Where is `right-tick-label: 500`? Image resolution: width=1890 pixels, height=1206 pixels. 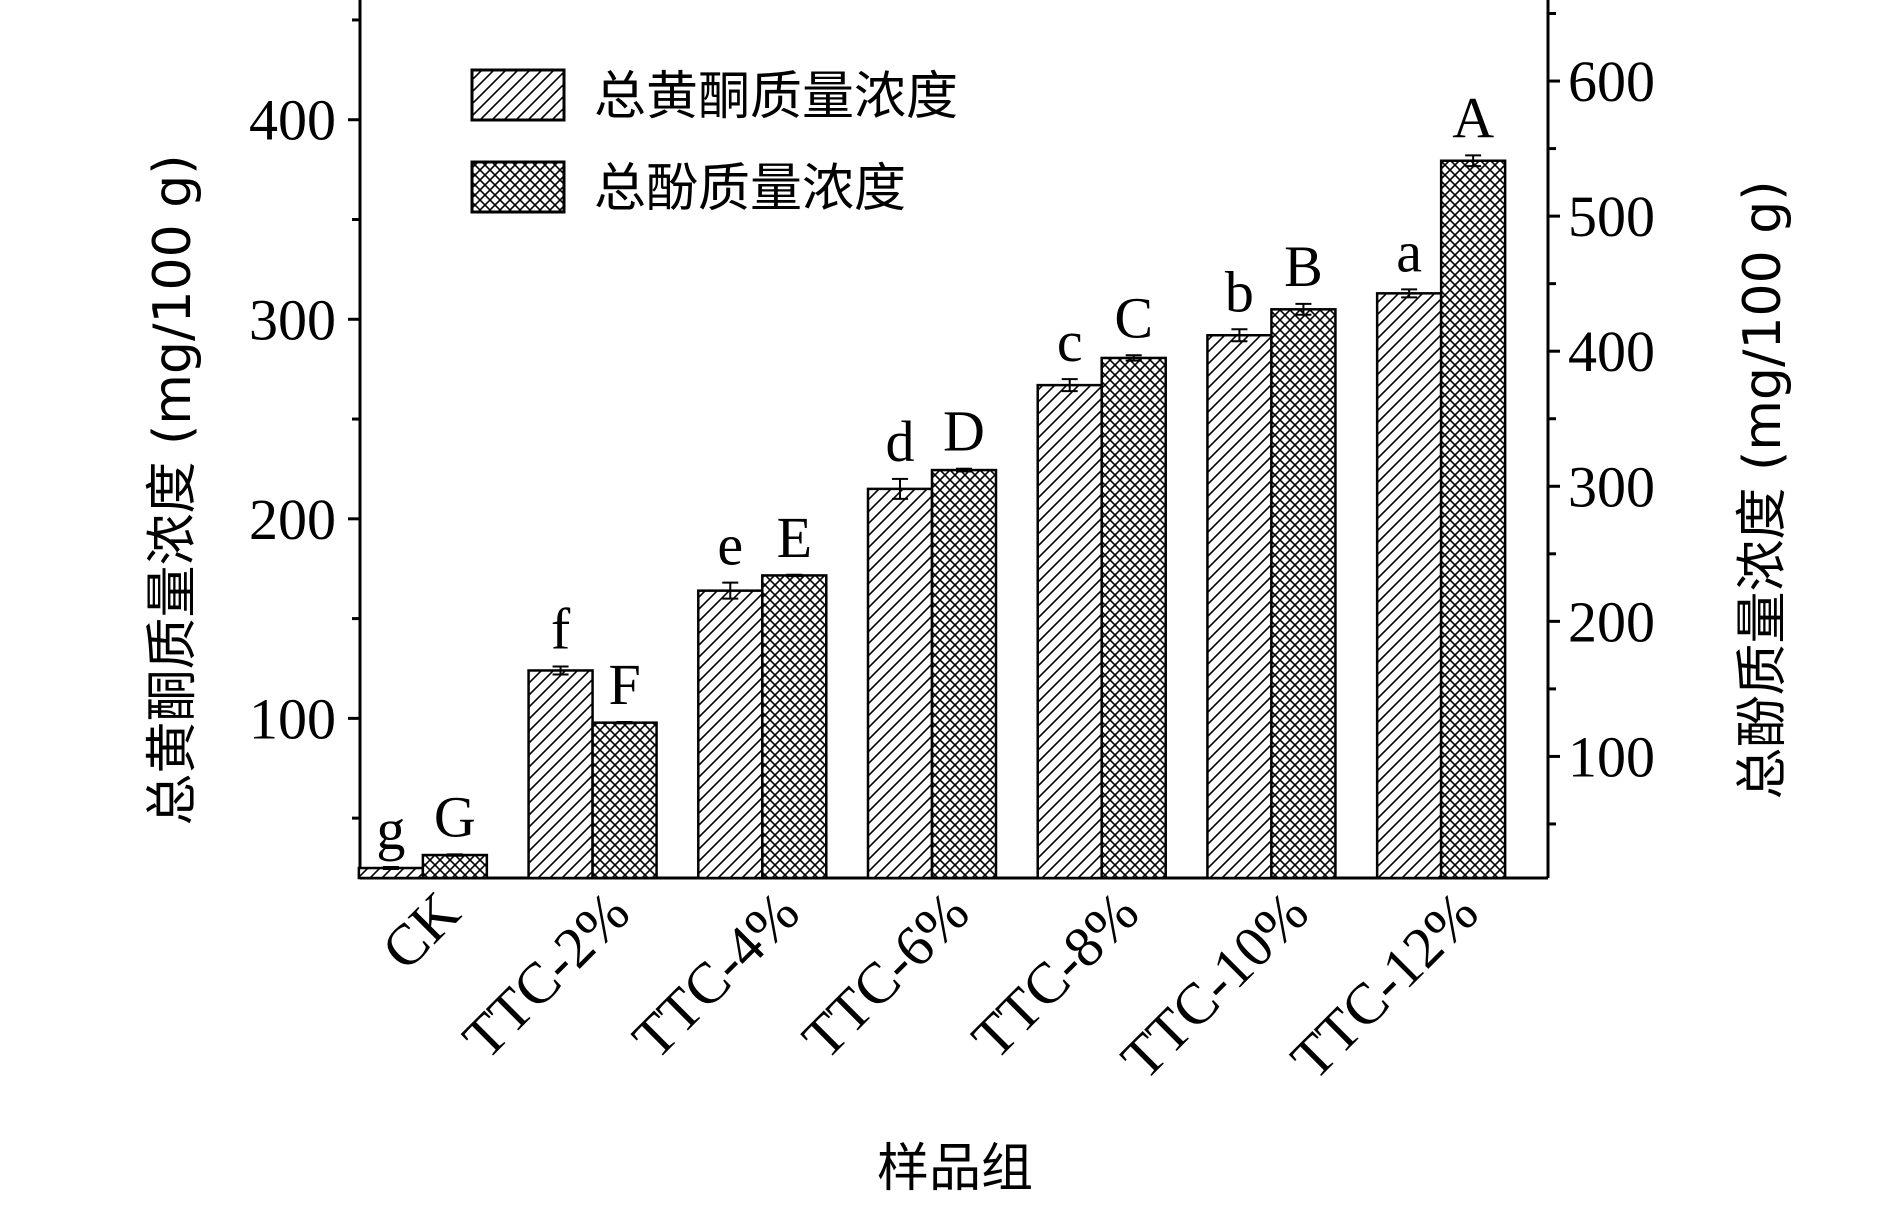 right-tick-label: 500 is located at coordinates (1611, 216).